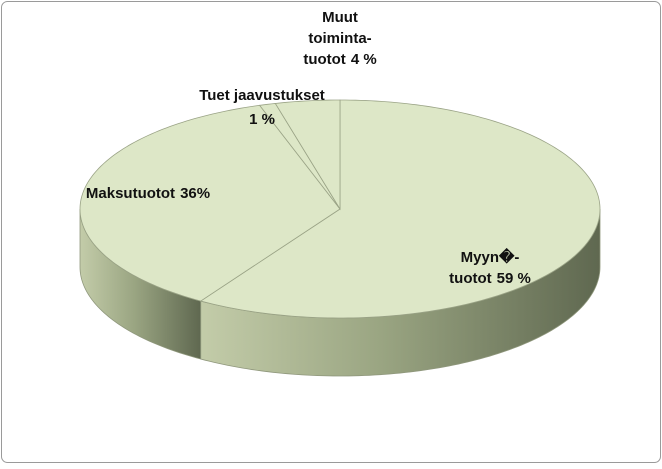 The width and height of the screenshot is (662, 469). What do you see at coordinates (340, 17) in the screenshot?
I see `slice-label-line: Muut` at bounding box center [340, 17].